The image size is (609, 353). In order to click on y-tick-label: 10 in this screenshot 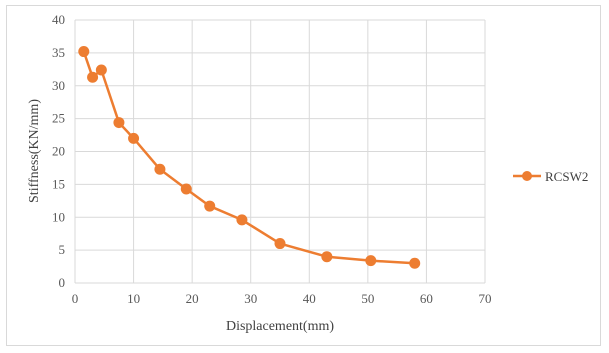, I will do `click(58, 216)`.